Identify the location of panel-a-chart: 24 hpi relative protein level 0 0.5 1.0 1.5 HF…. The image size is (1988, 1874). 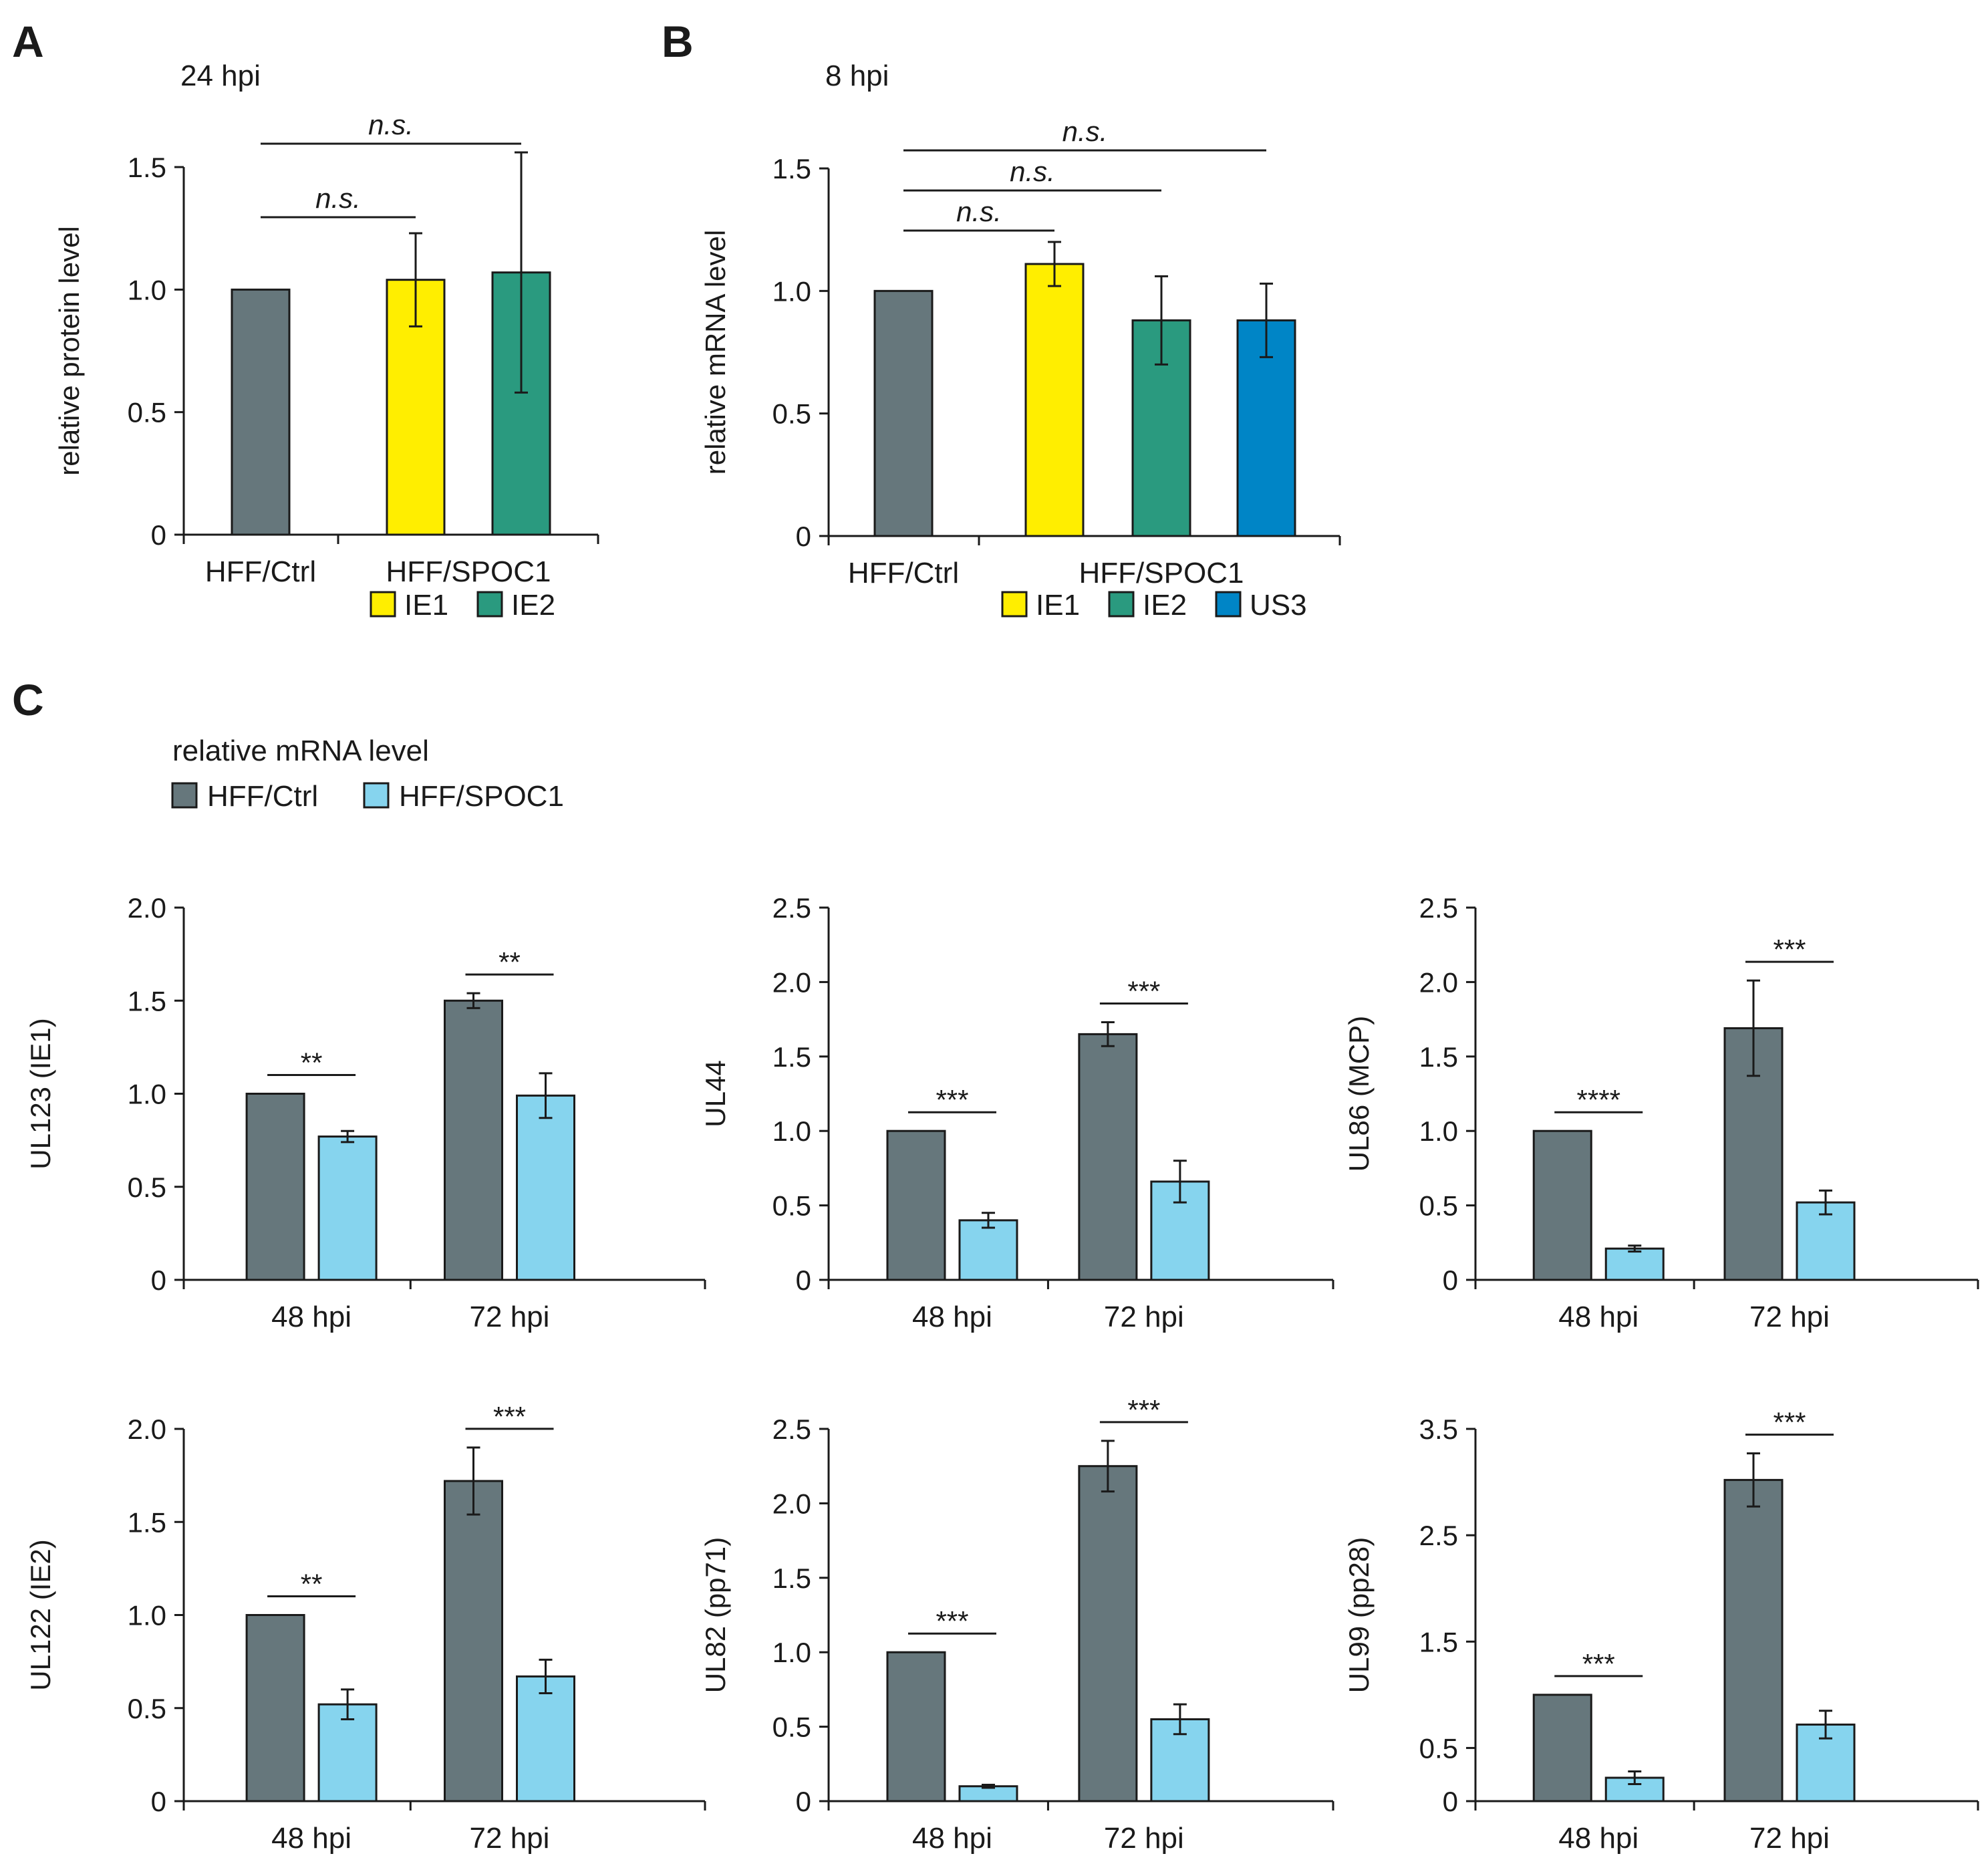
(326, 341).